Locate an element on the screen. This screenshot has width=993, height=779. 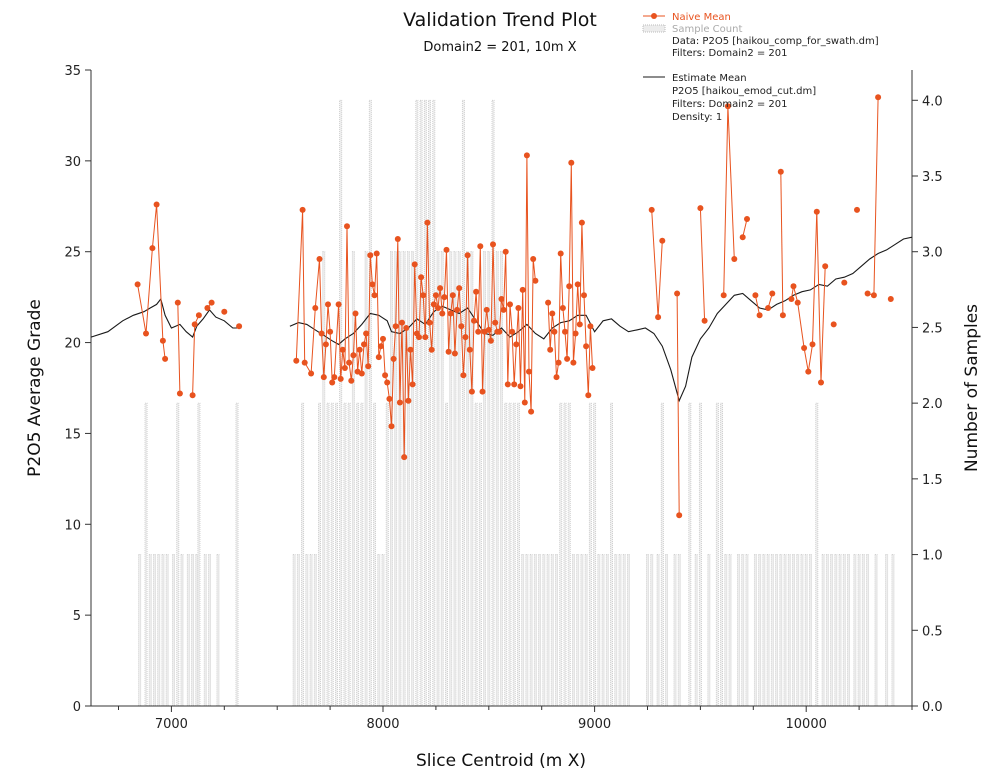
x-axis-label: Slice Centroid (m X) is located at coordinates (501, 761).